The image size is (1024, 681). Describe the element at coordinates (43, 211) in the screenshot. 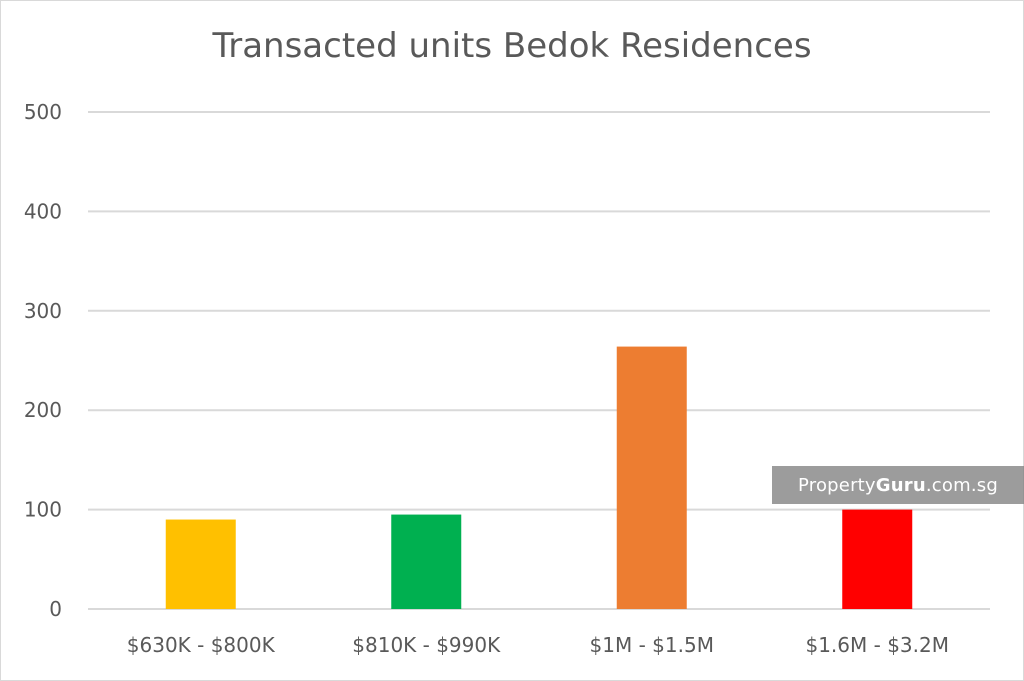

I see `y-tick-label: 400` at that location.